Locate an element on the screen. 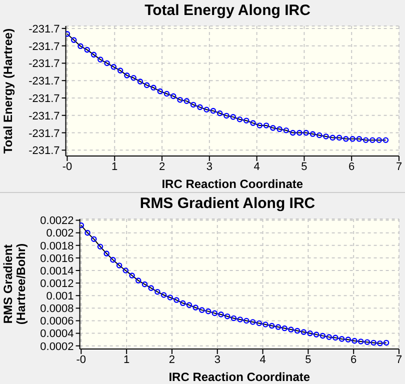 The width and height of the screenshot is (405, 384). x-tick-label: 4 is located at coordinates (257, 166).